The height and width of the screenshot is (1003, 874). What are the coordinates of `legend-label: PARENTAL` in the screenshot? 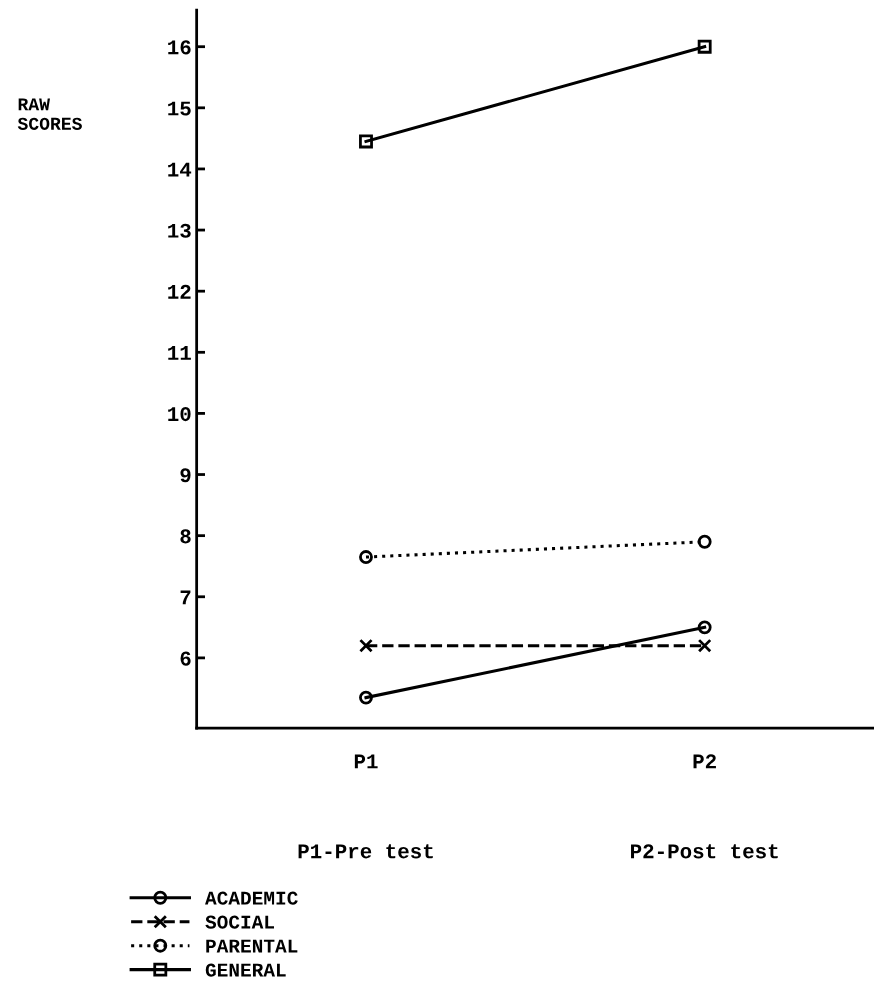 It's located at (252, 946).